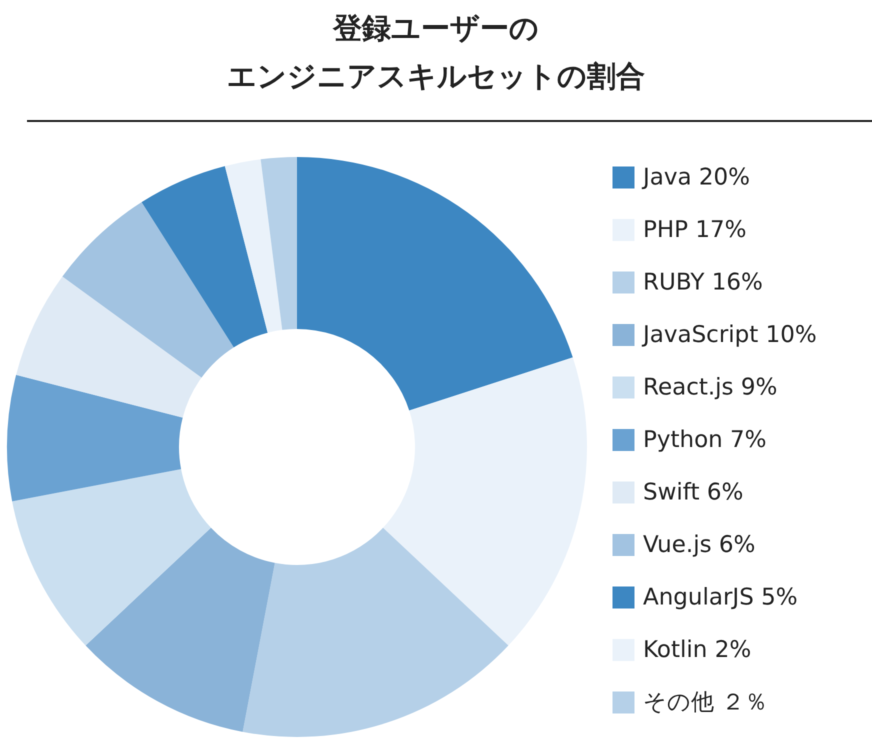  I want to click on legend-label: RUBY 16%, so click(703, 283).